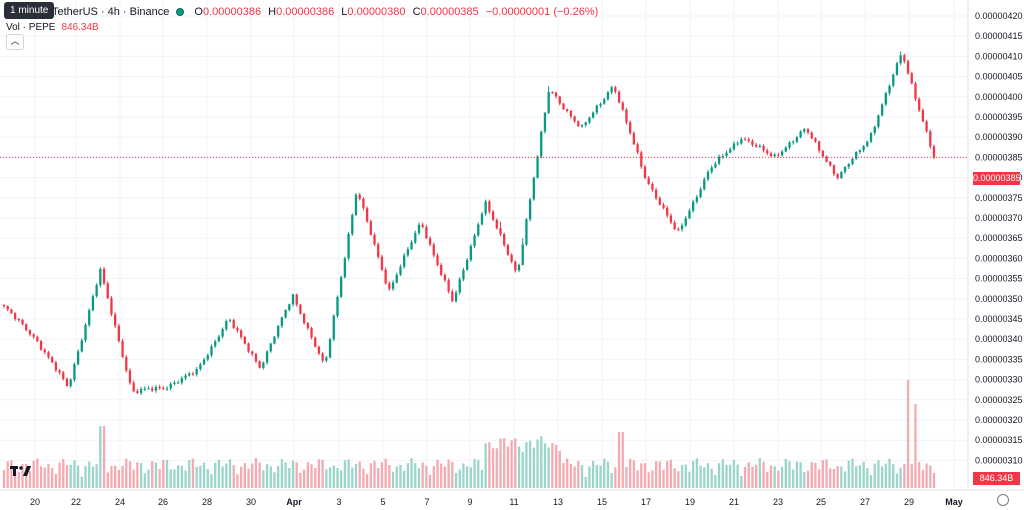  I want to click on market-status-icon, so click(180, 12).